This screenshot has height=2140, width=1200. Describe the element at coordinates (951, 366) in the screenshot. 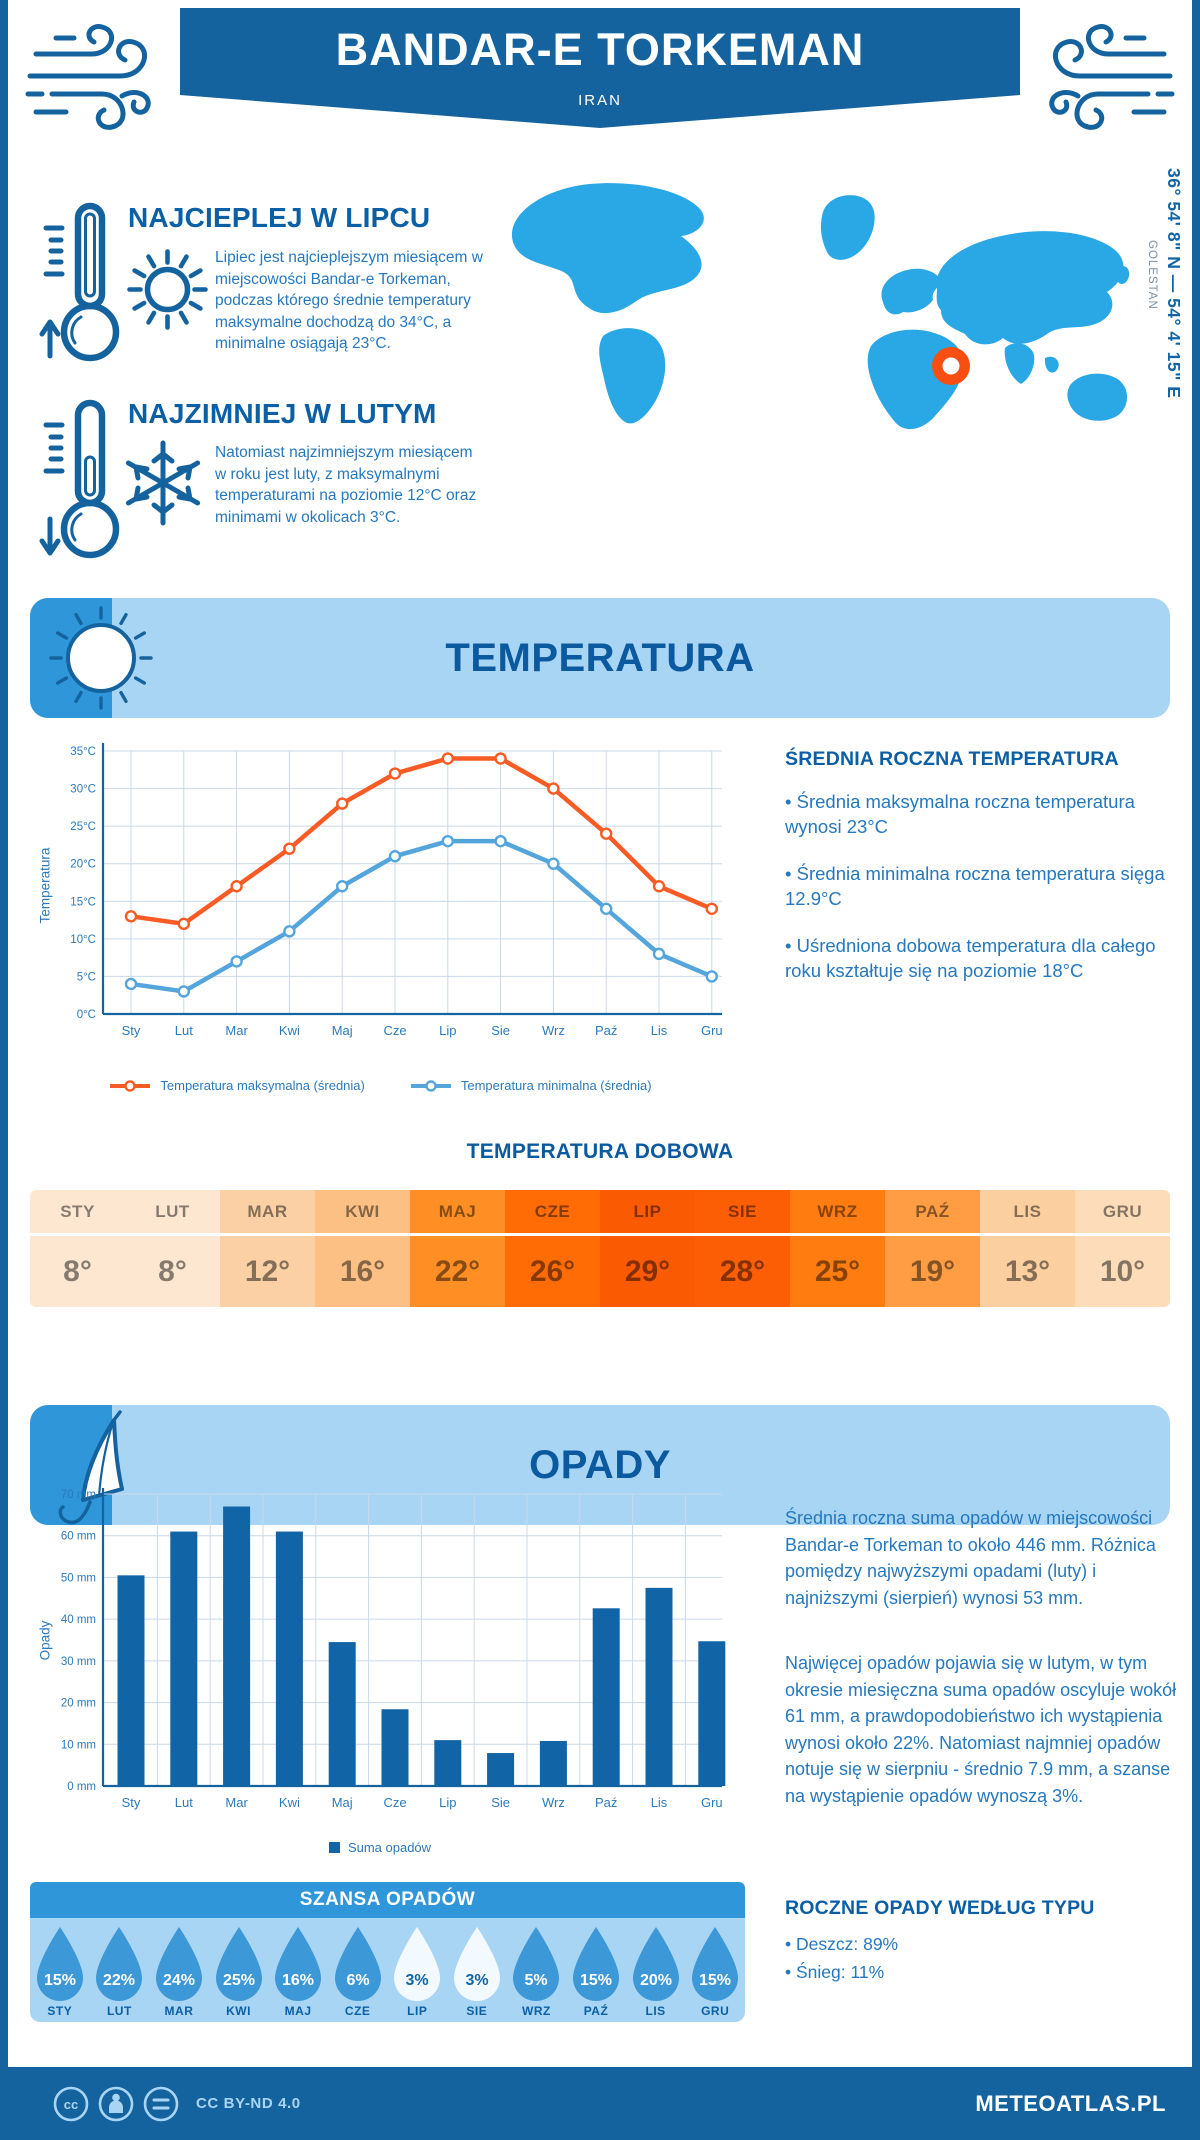

I see `location-marker` at that location.